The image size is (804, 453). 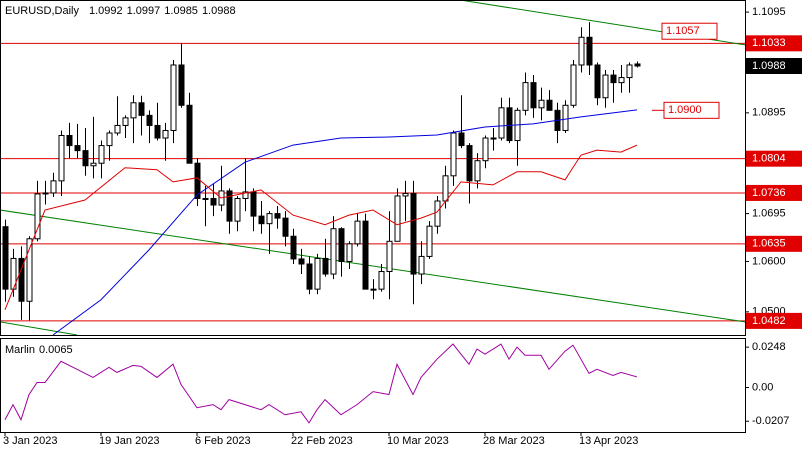 I want to click on indicator-value: 0.0065, so click(x=56, y=350).